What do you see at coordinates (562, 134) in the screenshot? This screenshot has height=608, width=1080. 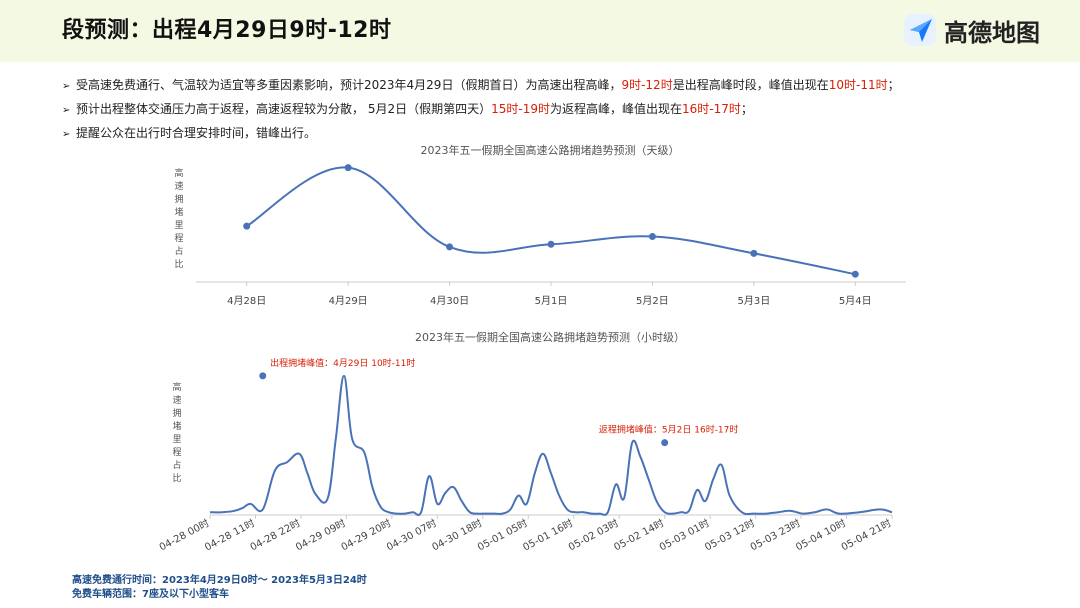 I see `summary-bullet: ➢ 提醒公众在出行时合理安排时间，错峰出行。` at bounding box center [562, 134].